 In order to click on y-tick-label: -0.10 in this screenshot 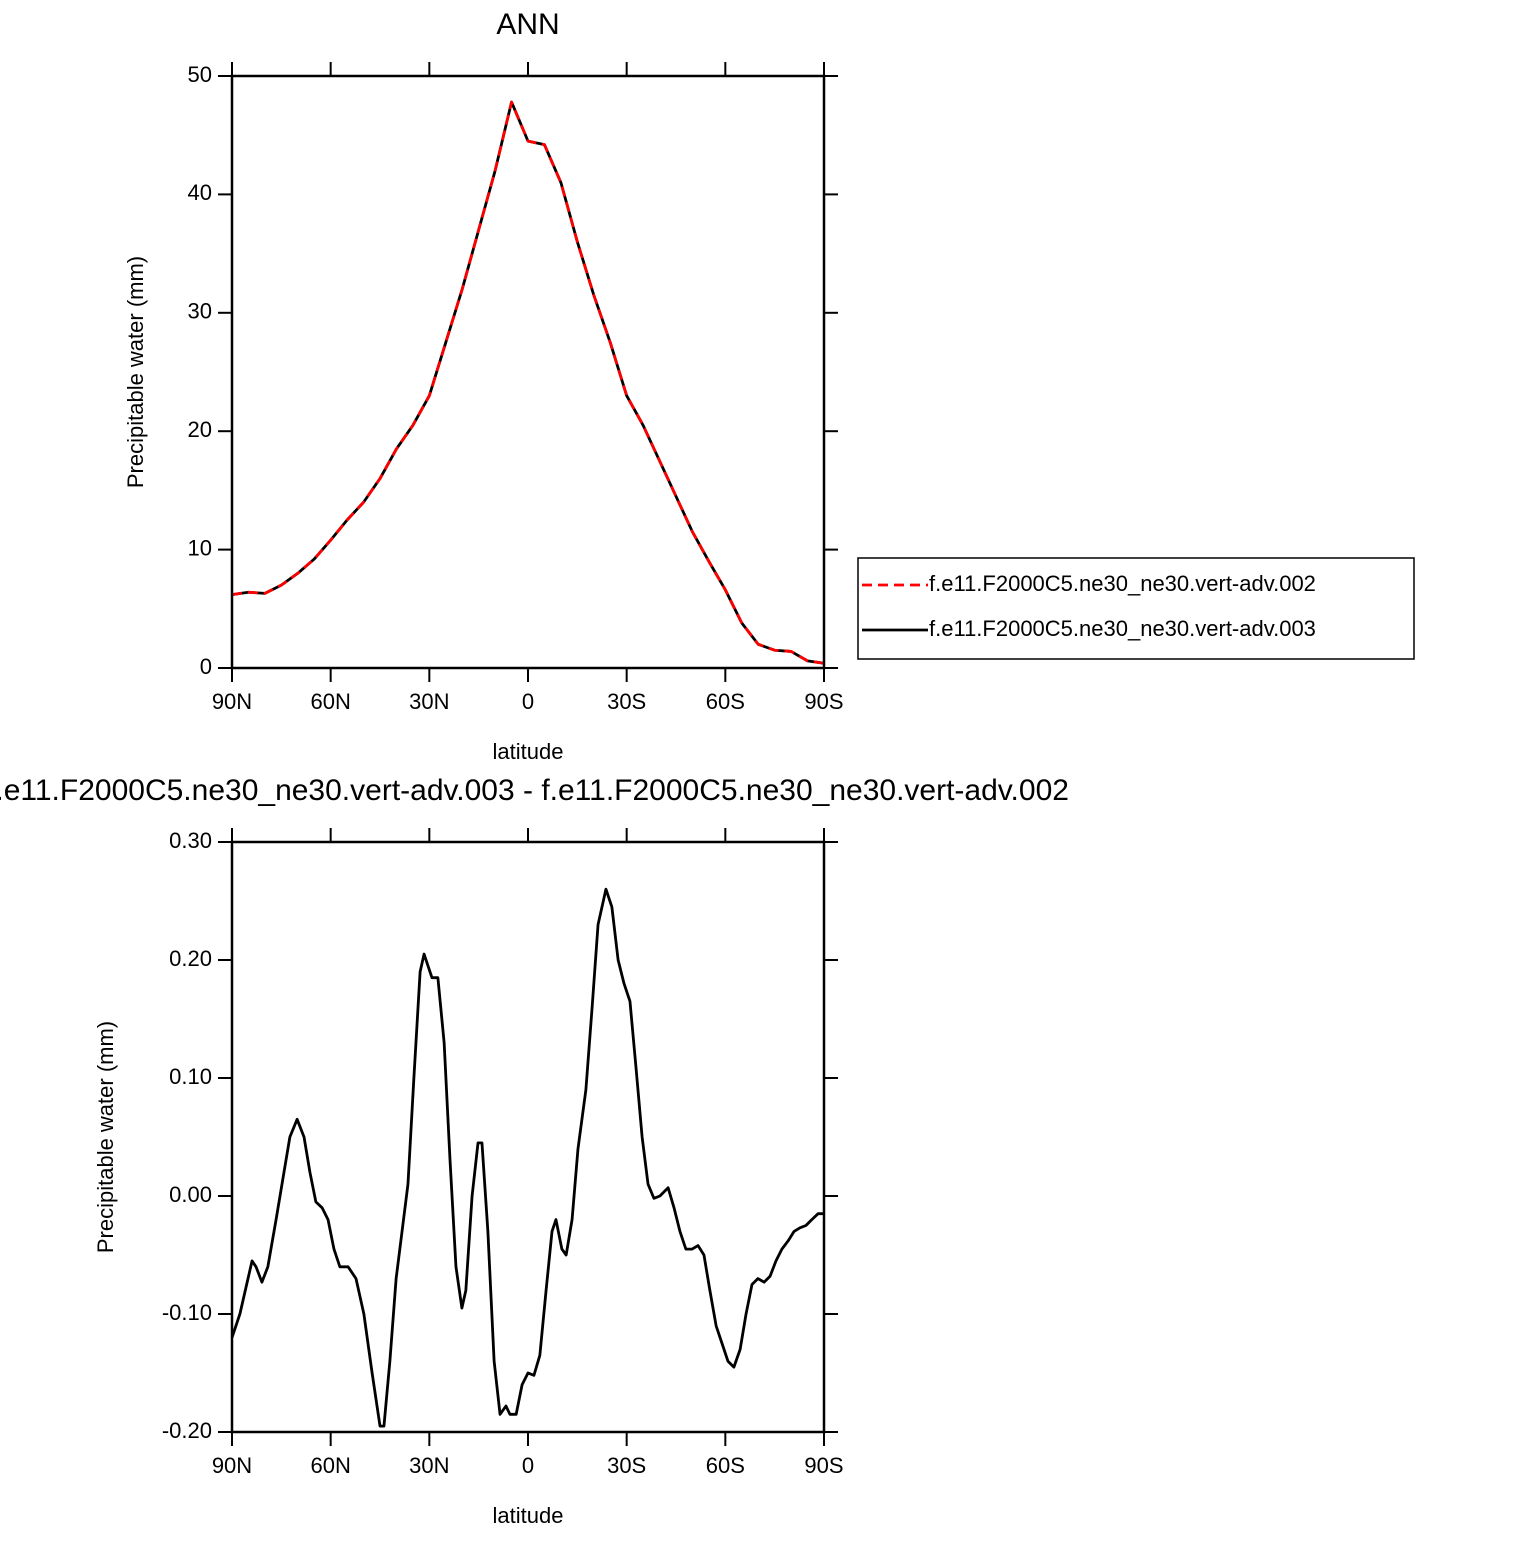, I will do `click(187, 1312)`.